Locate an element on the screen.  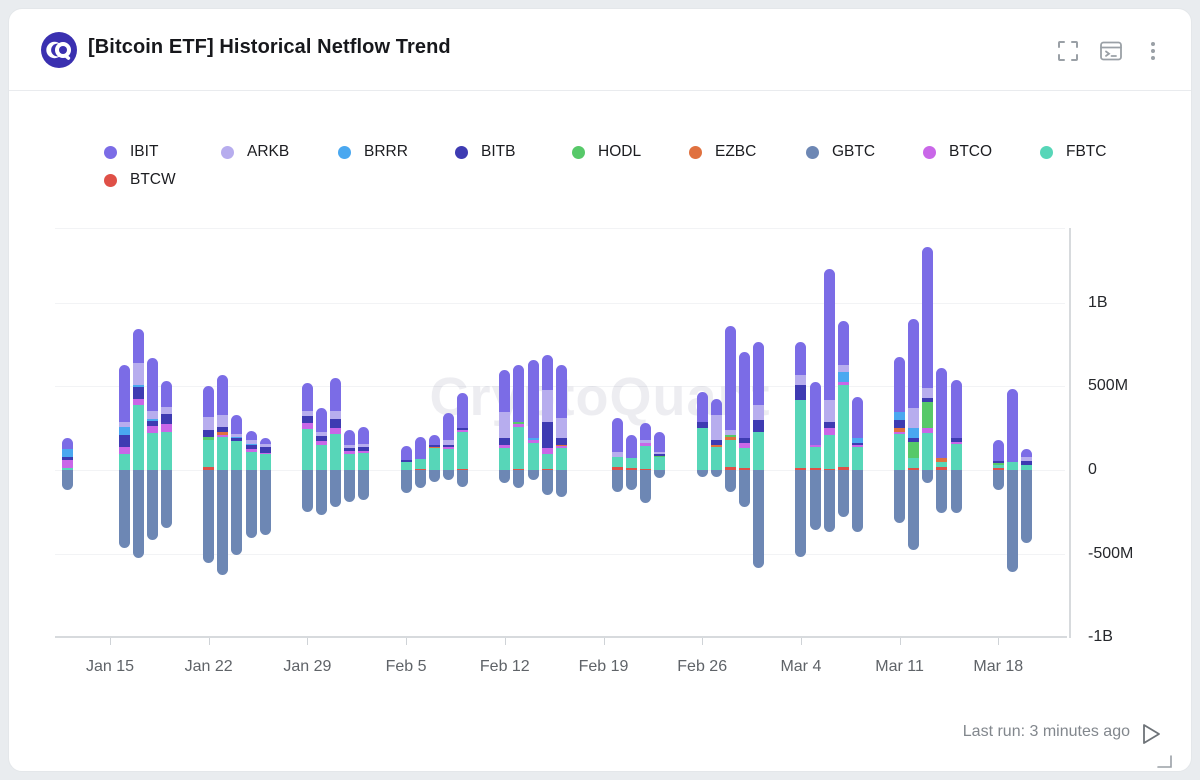
bar-feb-1-gbtc is located at coordinates (350, 486).